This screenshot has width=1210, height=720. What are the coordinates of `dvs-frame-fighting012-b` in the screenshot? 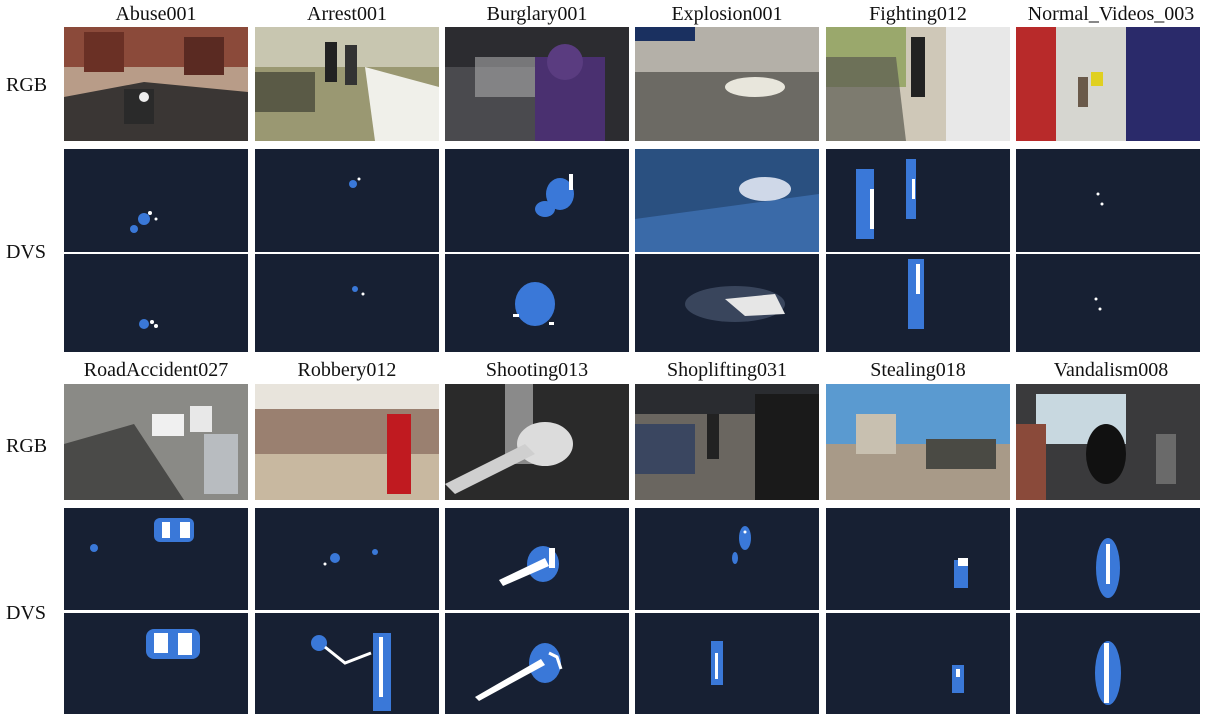 It's located at (918, 303).